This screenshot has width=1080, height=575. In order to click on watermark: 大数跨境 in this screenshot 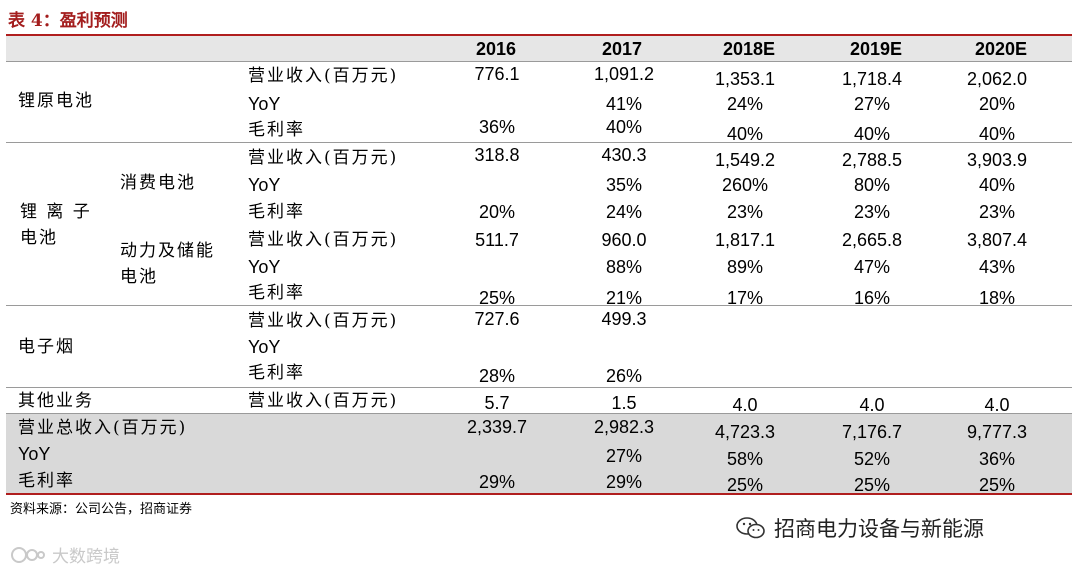, I will do `click(65, 554)`.